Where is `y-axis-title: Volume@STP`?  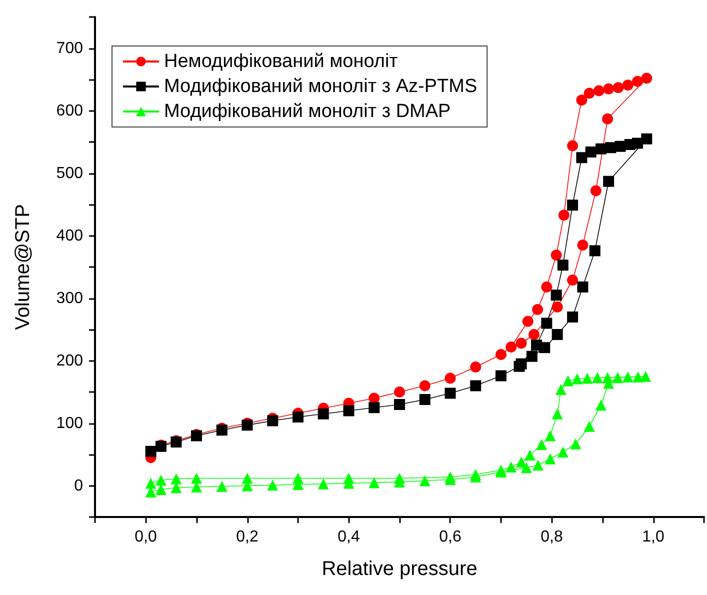 y-axis-title: Volume@STP is located at coordinates (23, 267).